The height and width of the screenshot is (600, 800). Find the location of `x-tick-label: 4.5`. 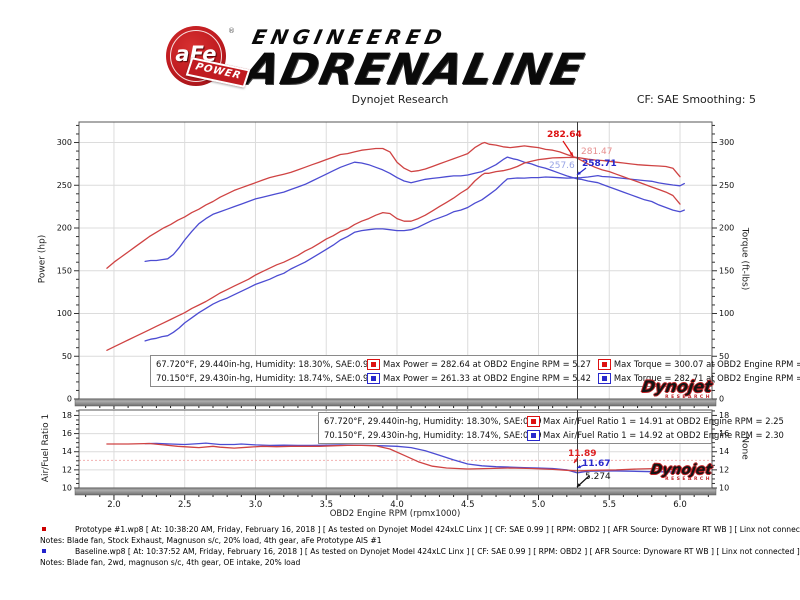

x-tick-label: 4.5 is located at coordinates (468, 505).